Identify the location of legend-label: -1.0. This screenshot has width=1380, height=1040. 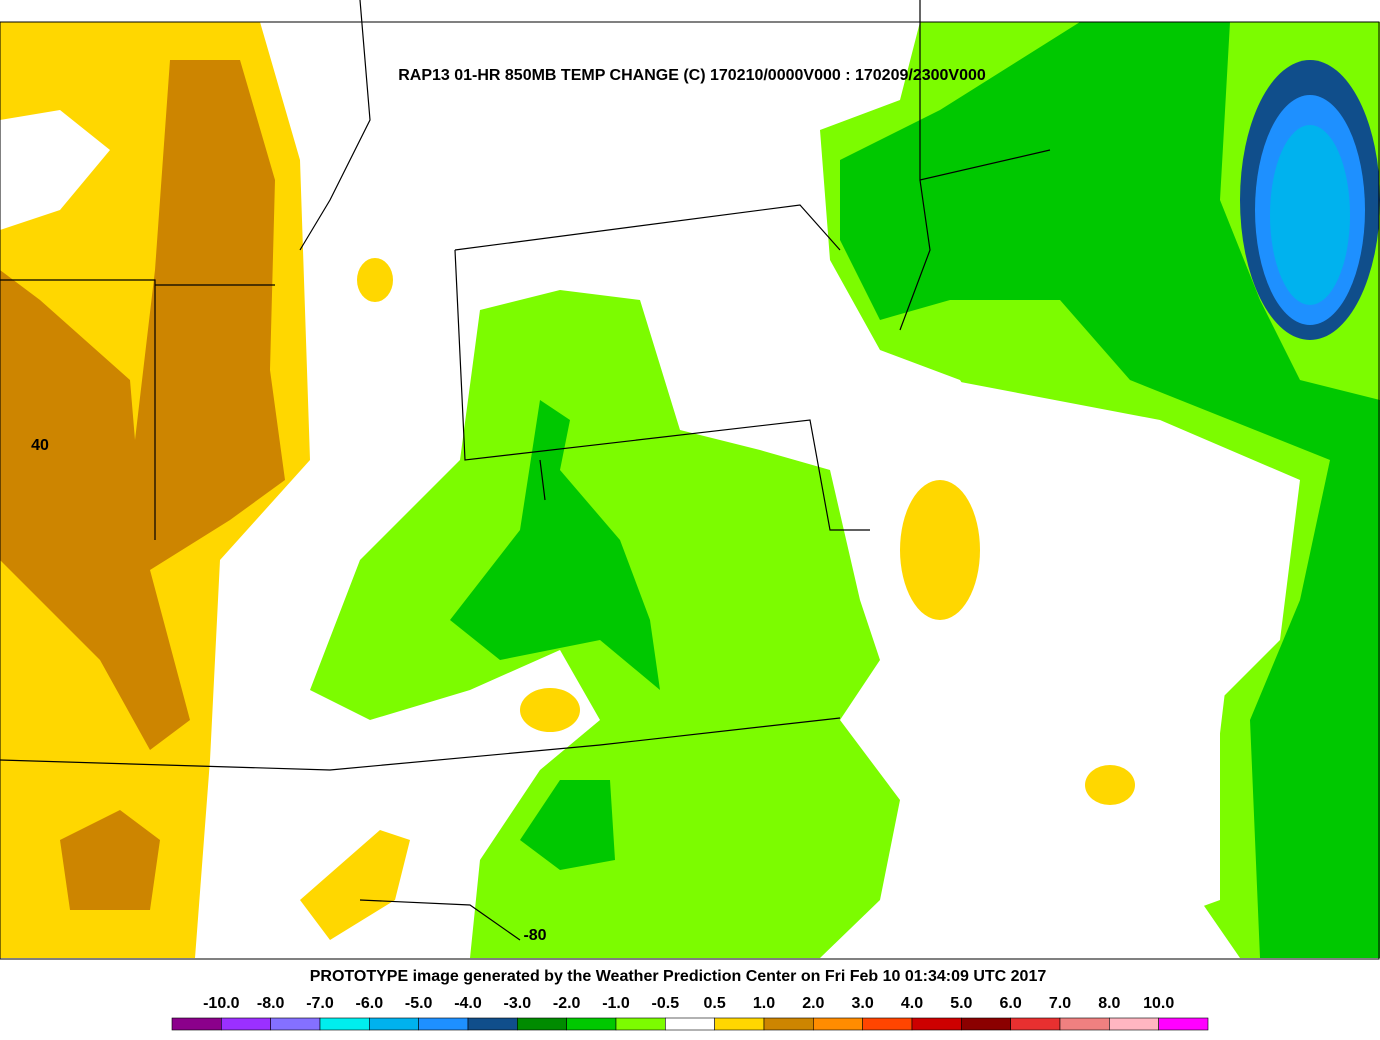
(616, 1003).